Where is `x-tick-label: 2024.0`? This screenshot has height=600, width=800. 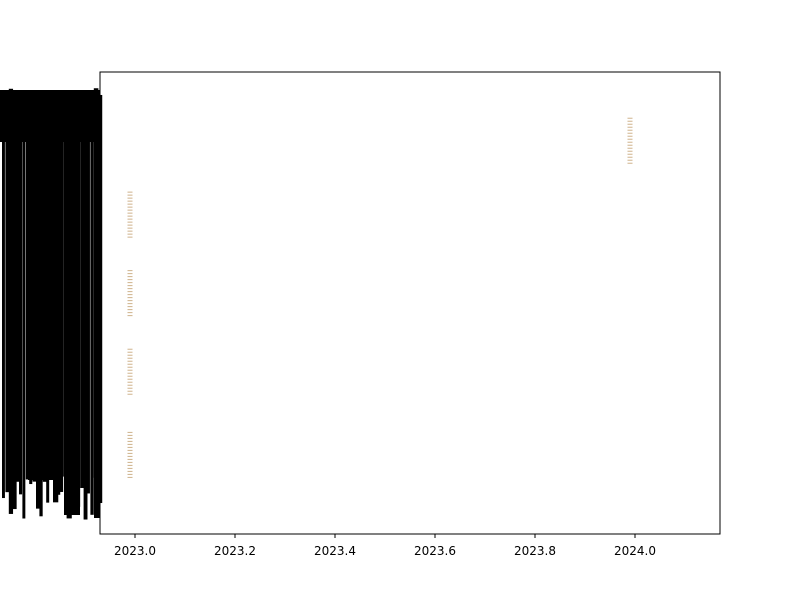
x-tick-label: 2024.0 is located at coordinates (635, 551).